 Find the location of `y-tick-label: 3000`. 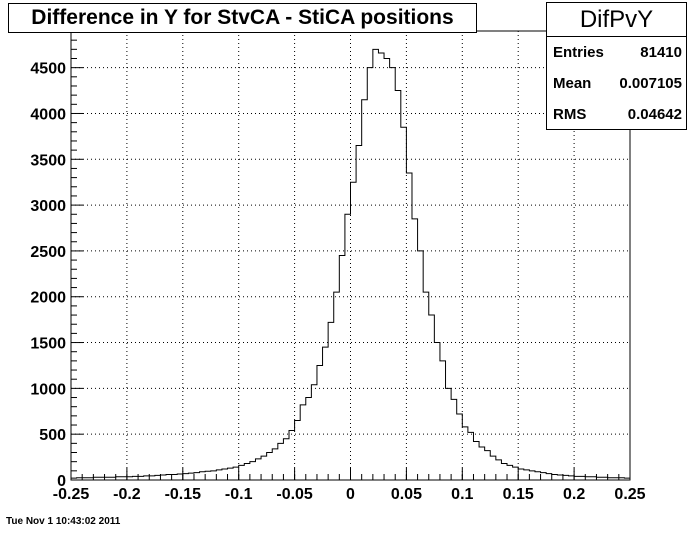

y-tick-label: 3000 is located at coordinates (48, 206).